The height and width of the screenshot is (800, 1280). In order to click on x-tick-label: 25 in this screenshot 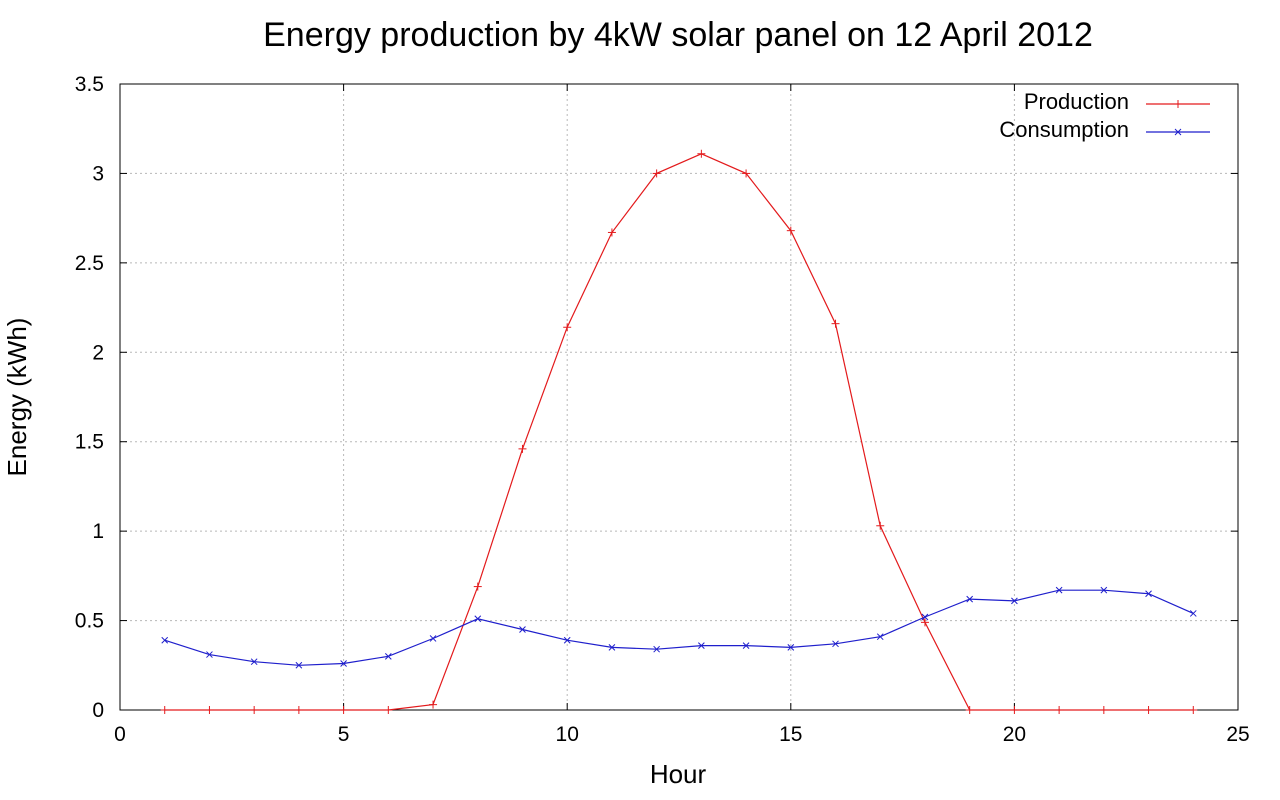, I will do `click(1237, 734)`.